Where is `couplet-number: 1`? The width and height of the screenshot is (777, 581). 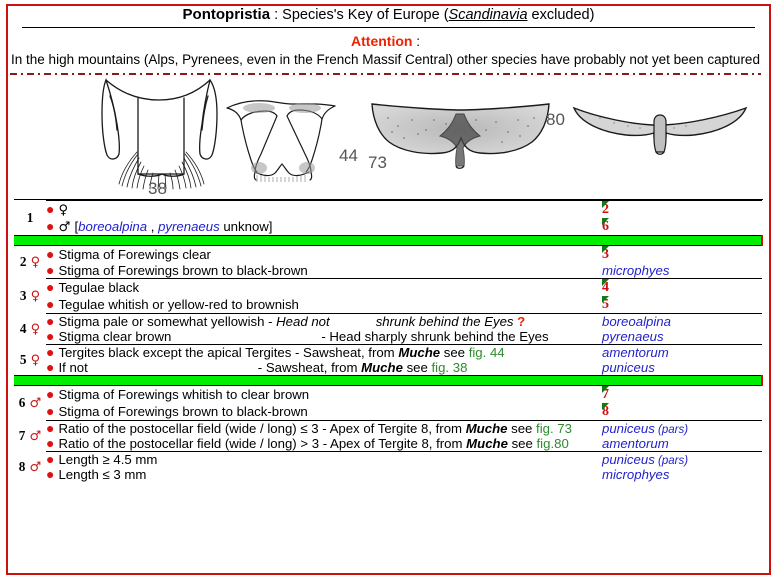 couplet-number: 1 is located at coordinates (30, 217).